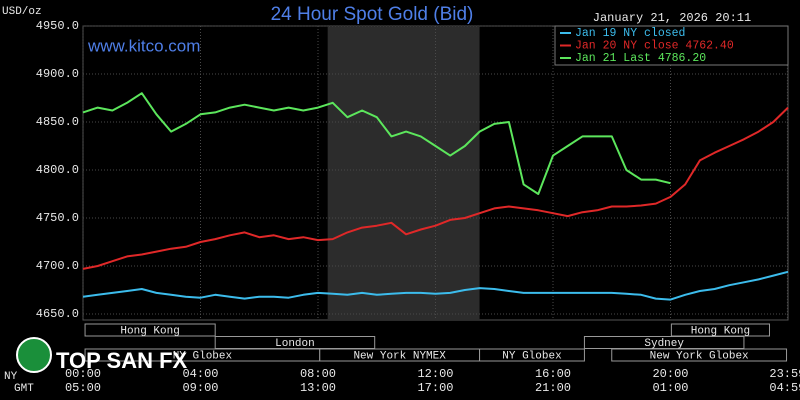  I want to click on x-tick-label: 23:59, so click(784, 374).